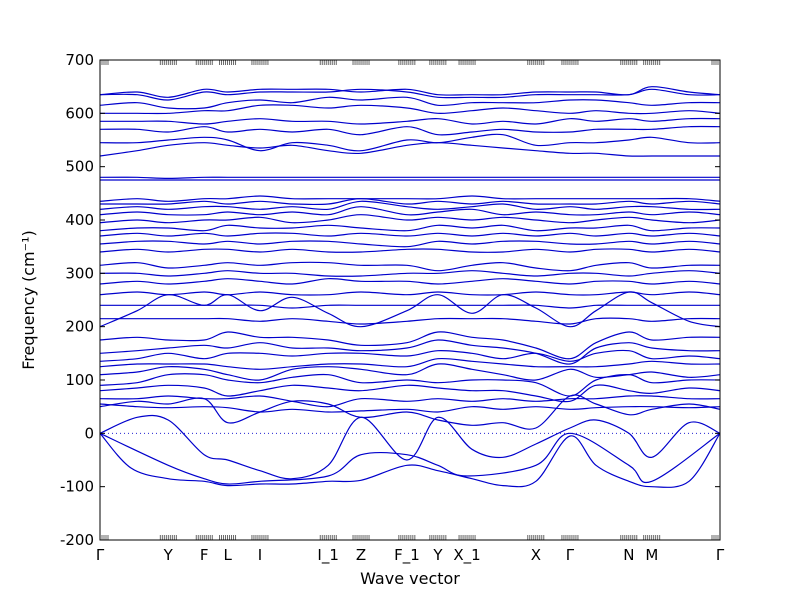 The image size is (800, 600). Describe the element at coordinates (361, 555) in the screenshot. I see `x-tick-label: Z` at that location.